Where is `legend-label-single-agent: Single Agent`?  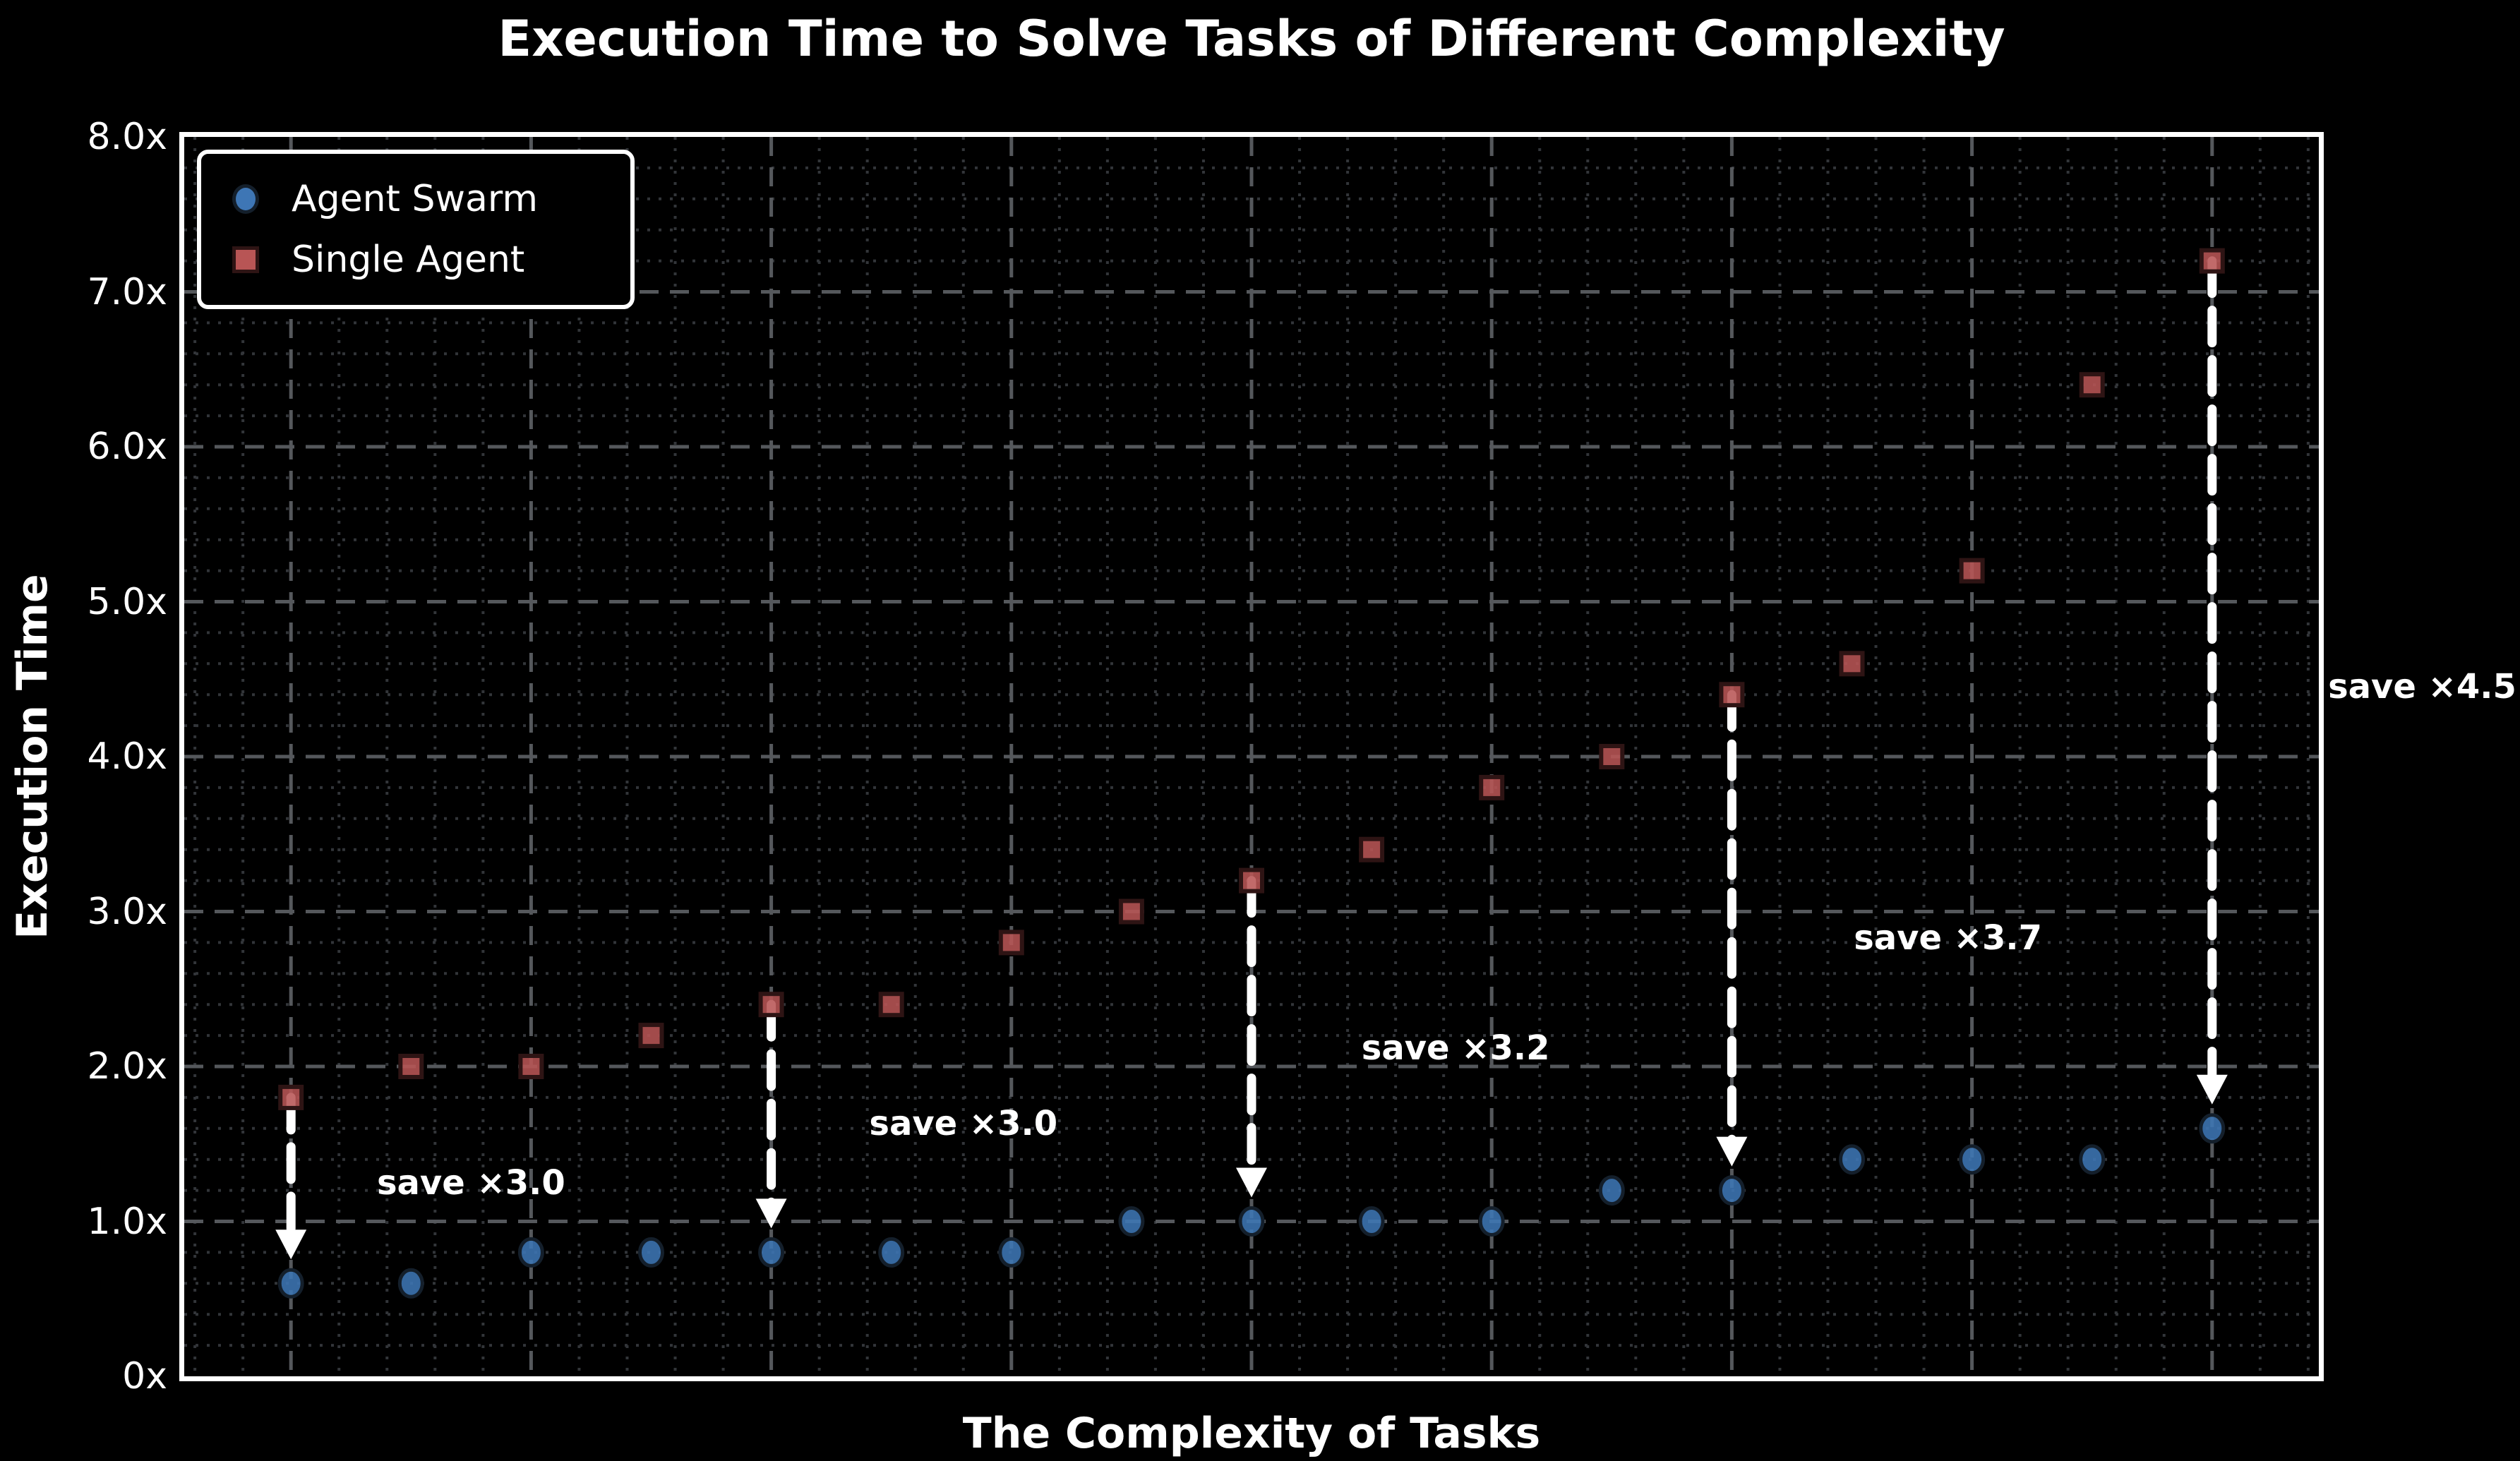 legend-label-single-agent: Single Agent is located at coordinates (409, 260).